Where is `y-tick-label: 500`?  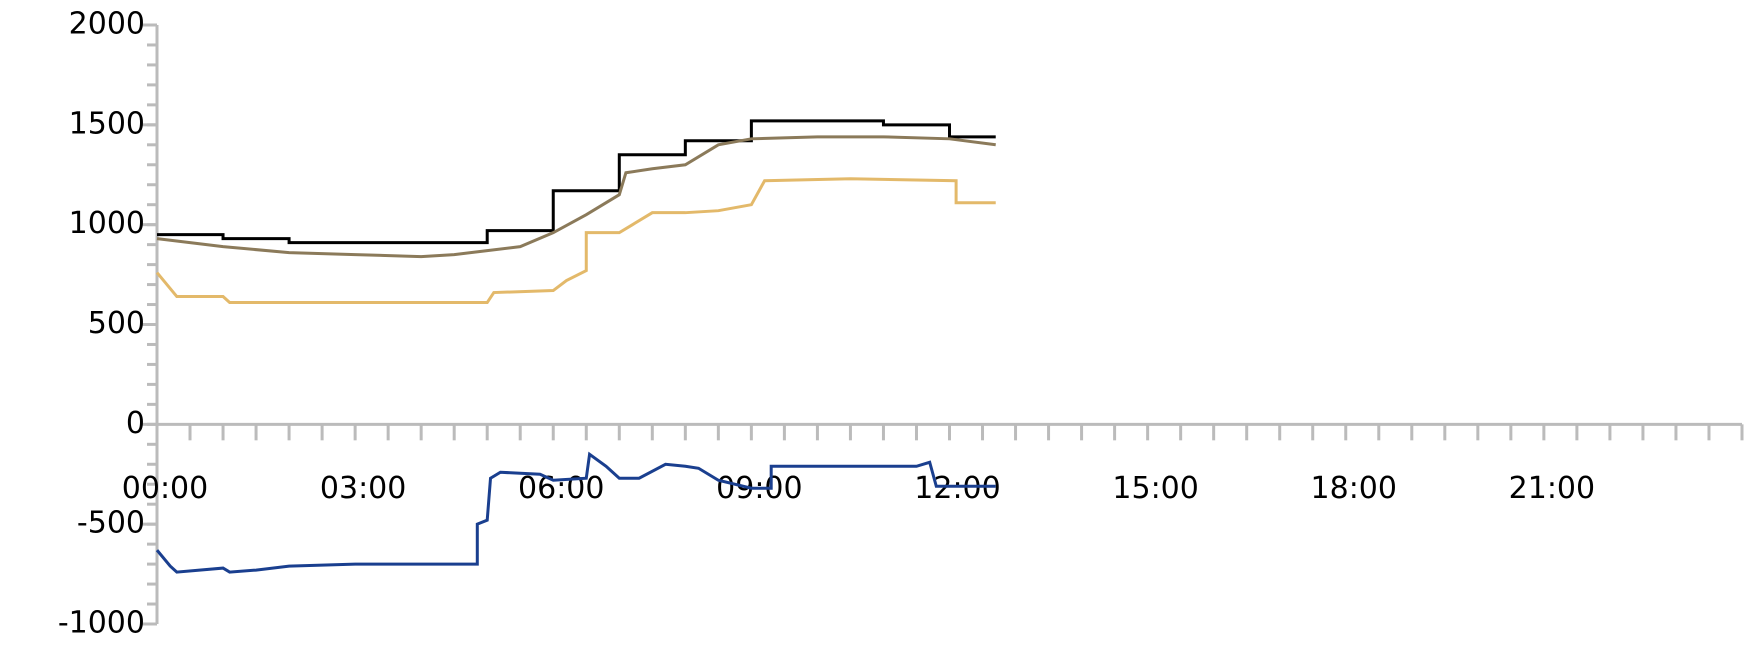
y-tick-label: 500 is located at coordinates (116, 323).